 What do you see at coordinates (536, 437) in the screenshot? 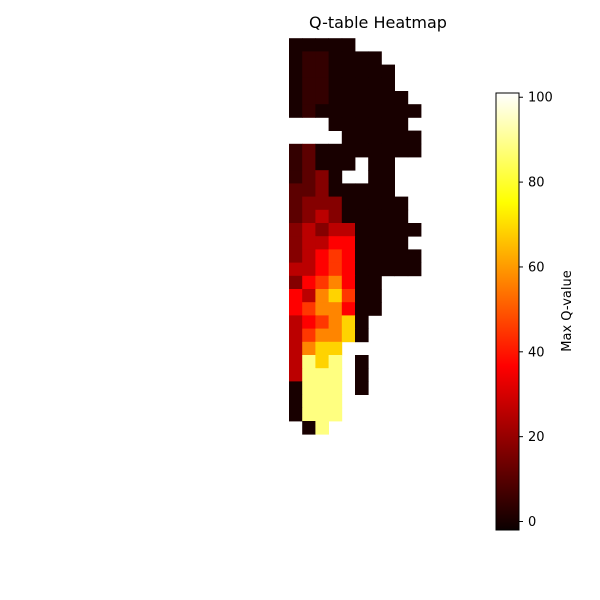
I see `colorbar-tick-label: 20` at bounding box center [536, 437].